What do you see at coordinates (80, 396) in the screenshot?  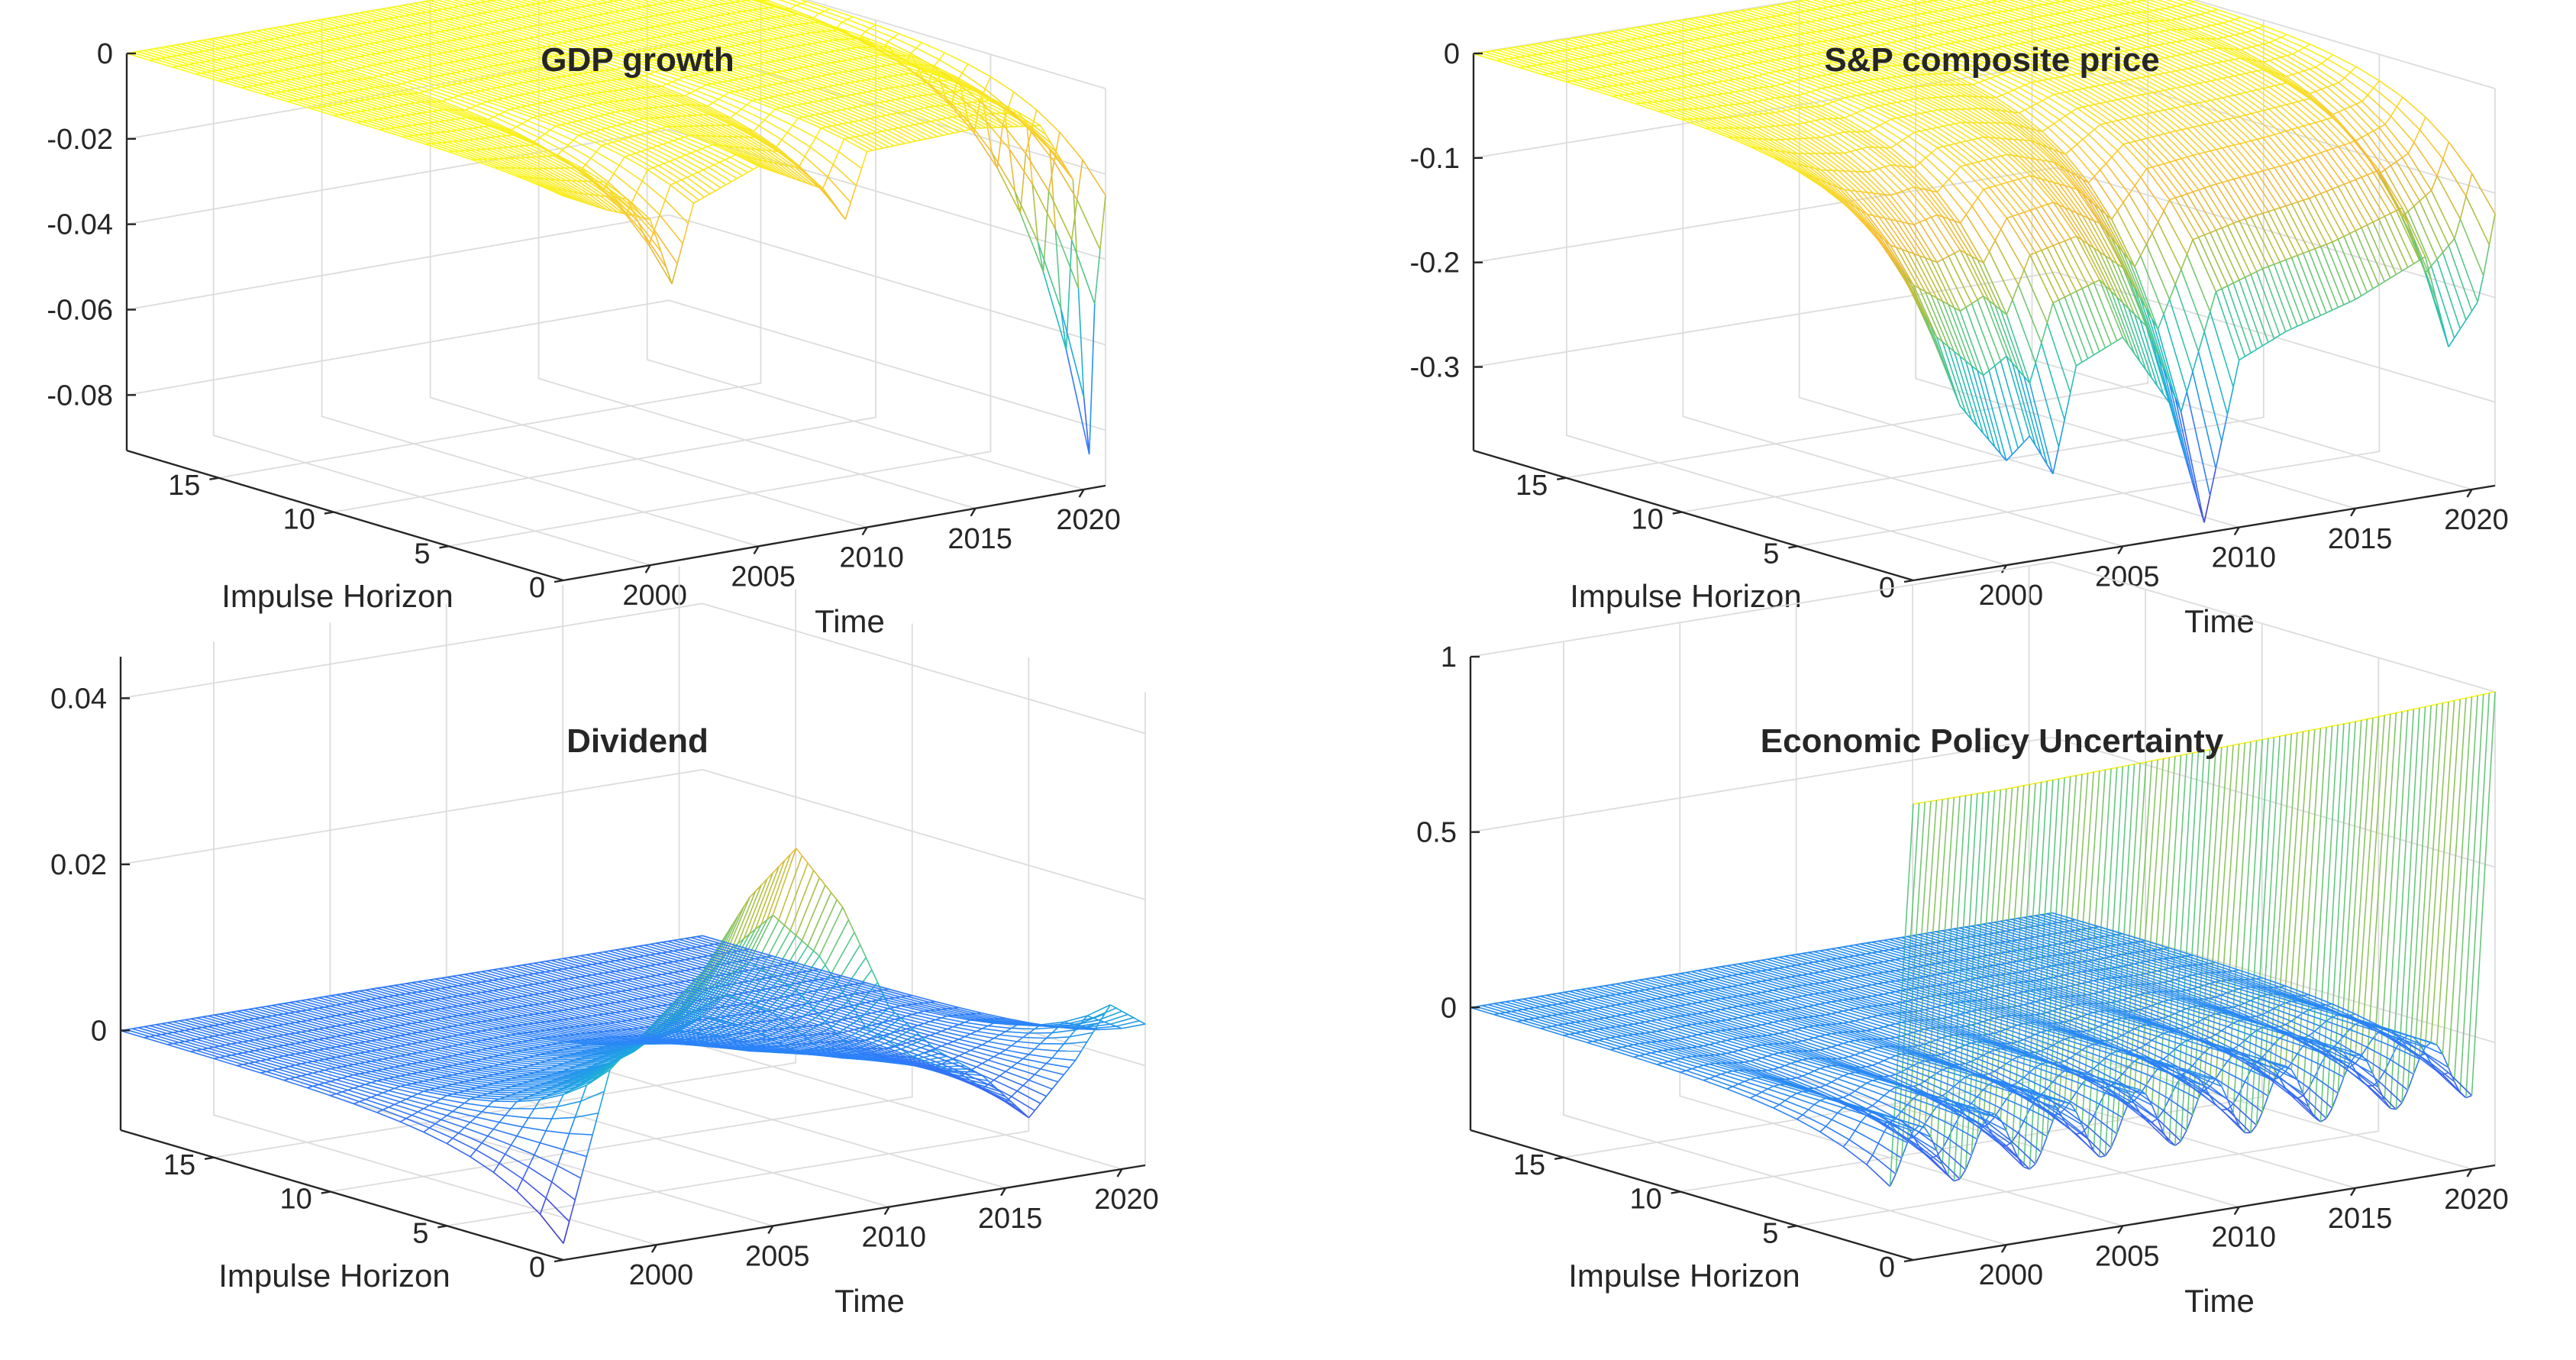 I see `value-tick-label: -0.08` at bounding box center [80, 396].